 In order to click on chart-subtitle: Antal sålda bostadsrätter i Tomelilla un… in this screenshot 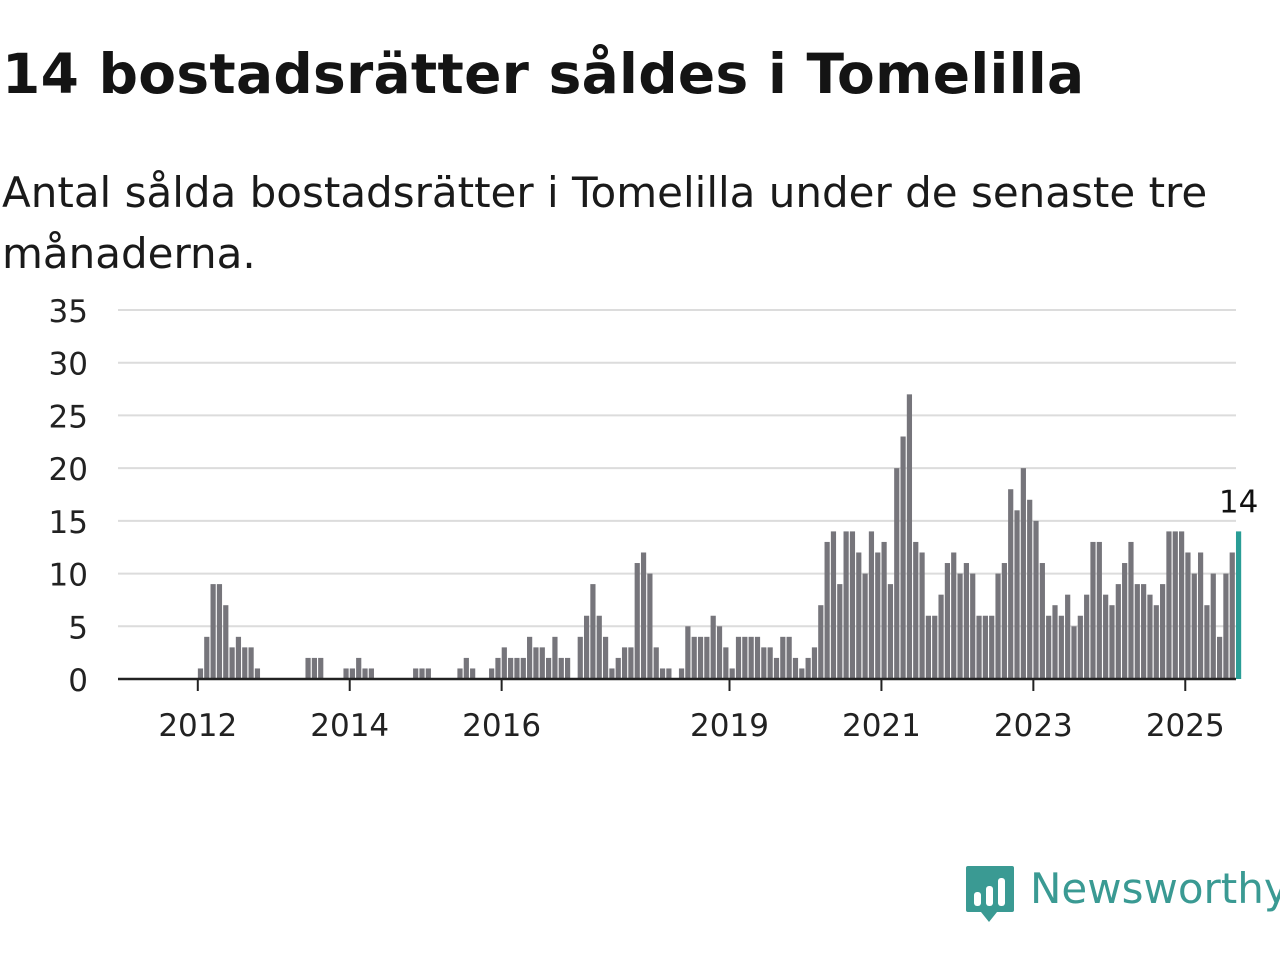, I will do `click(605, 223)`.